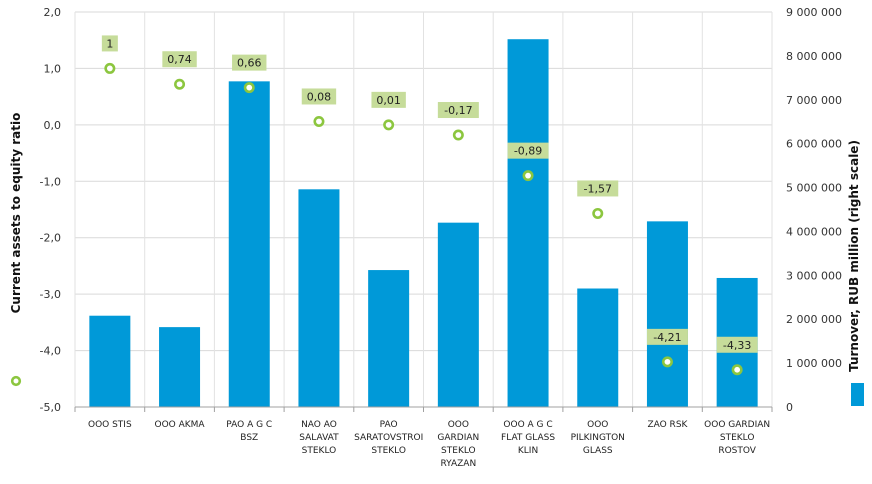 The width and height of the screenshot is (872, 484). What do you see at coordinates (854, 256) in the screenshot?
I see `y-right-axis-title: Turnover, RUB million (right scale)` at bounding box center [854, 256].